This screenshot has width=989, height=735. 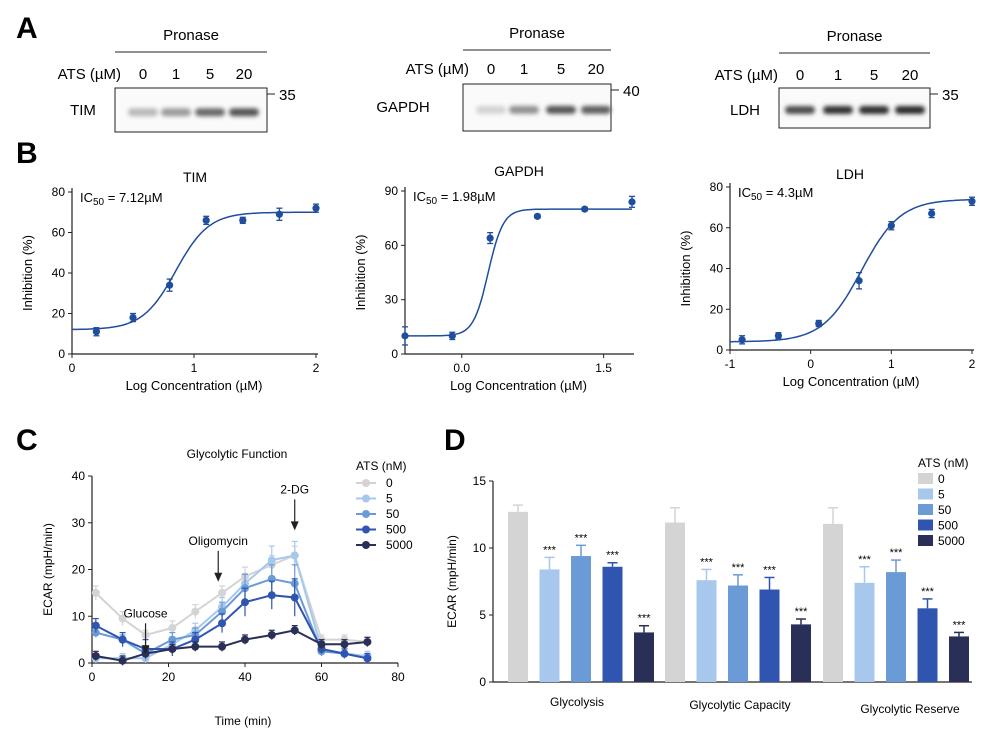 What do you see at coordinates (245, 677) in the screenshot?
I see `x-tick-label: 40` at bounding box center [245, 677].